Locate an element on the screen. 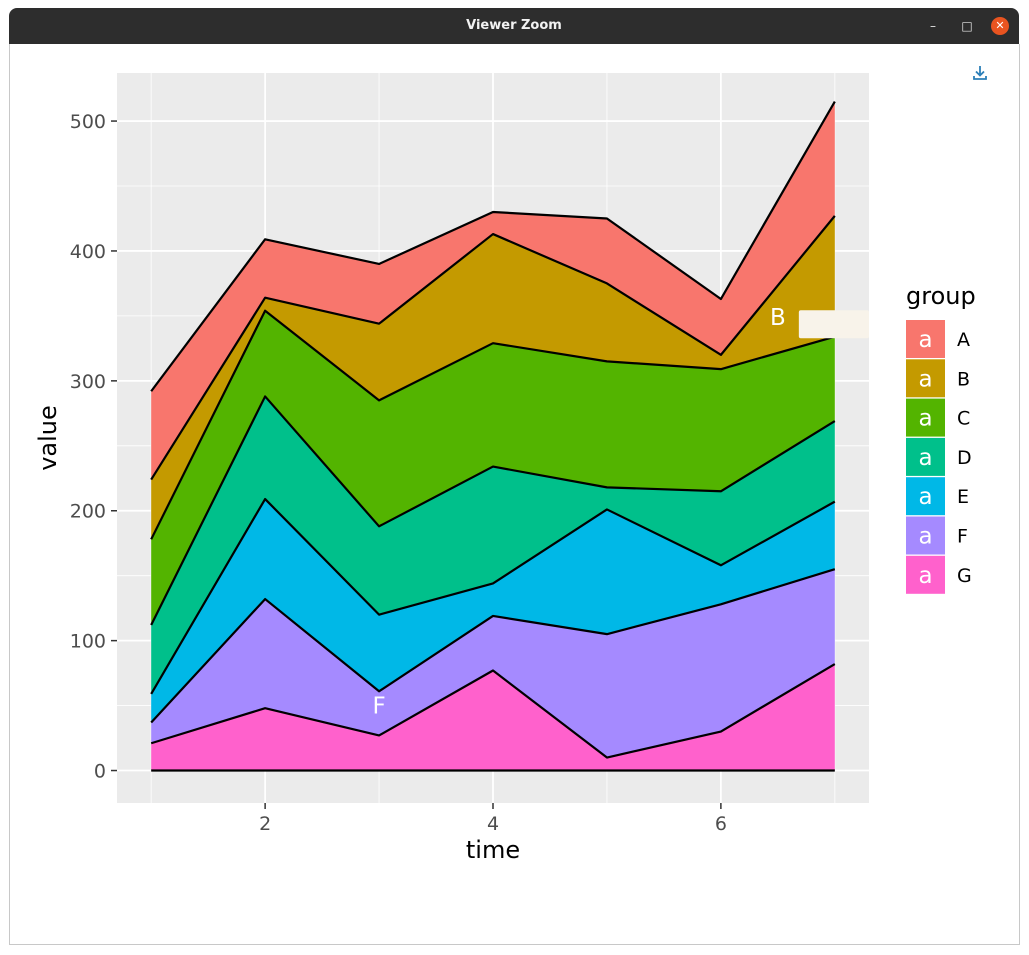  legend-key-D is located at coordinates (925, 456).